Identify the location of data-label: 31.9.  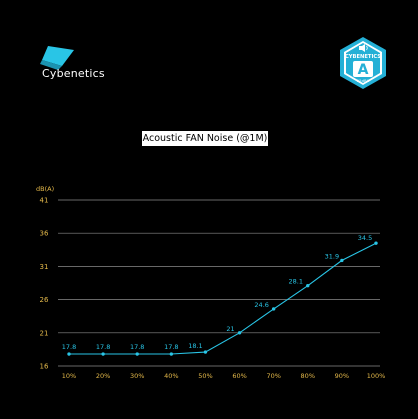
(332, 256).